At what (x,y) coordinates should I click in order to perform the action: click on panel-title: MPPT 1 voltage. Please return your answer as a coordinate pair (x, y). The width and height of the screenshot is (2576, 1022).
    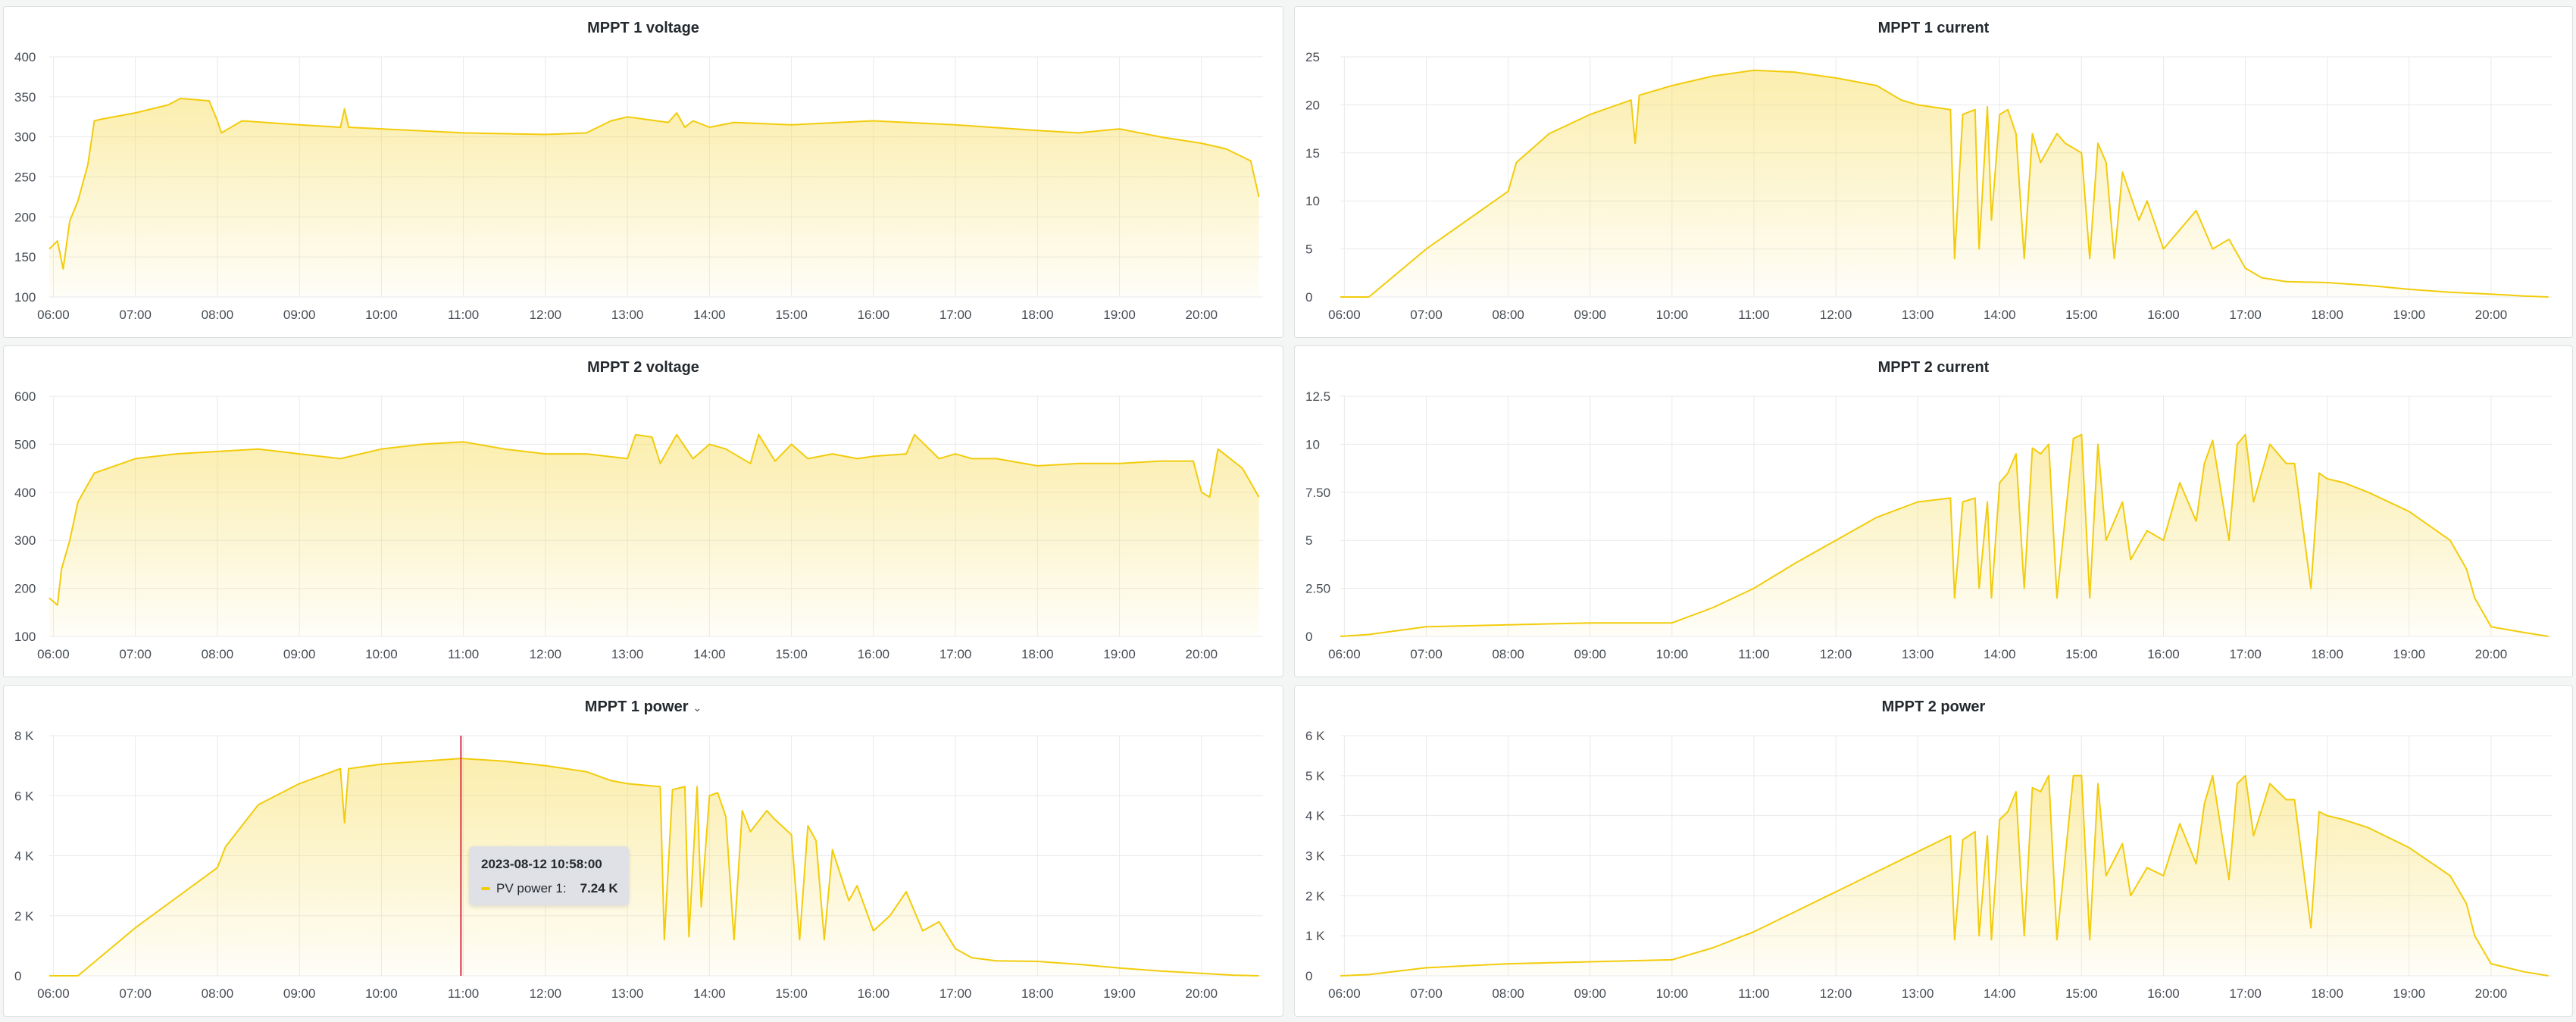
    Looking at the image, I should click on (643, 28).